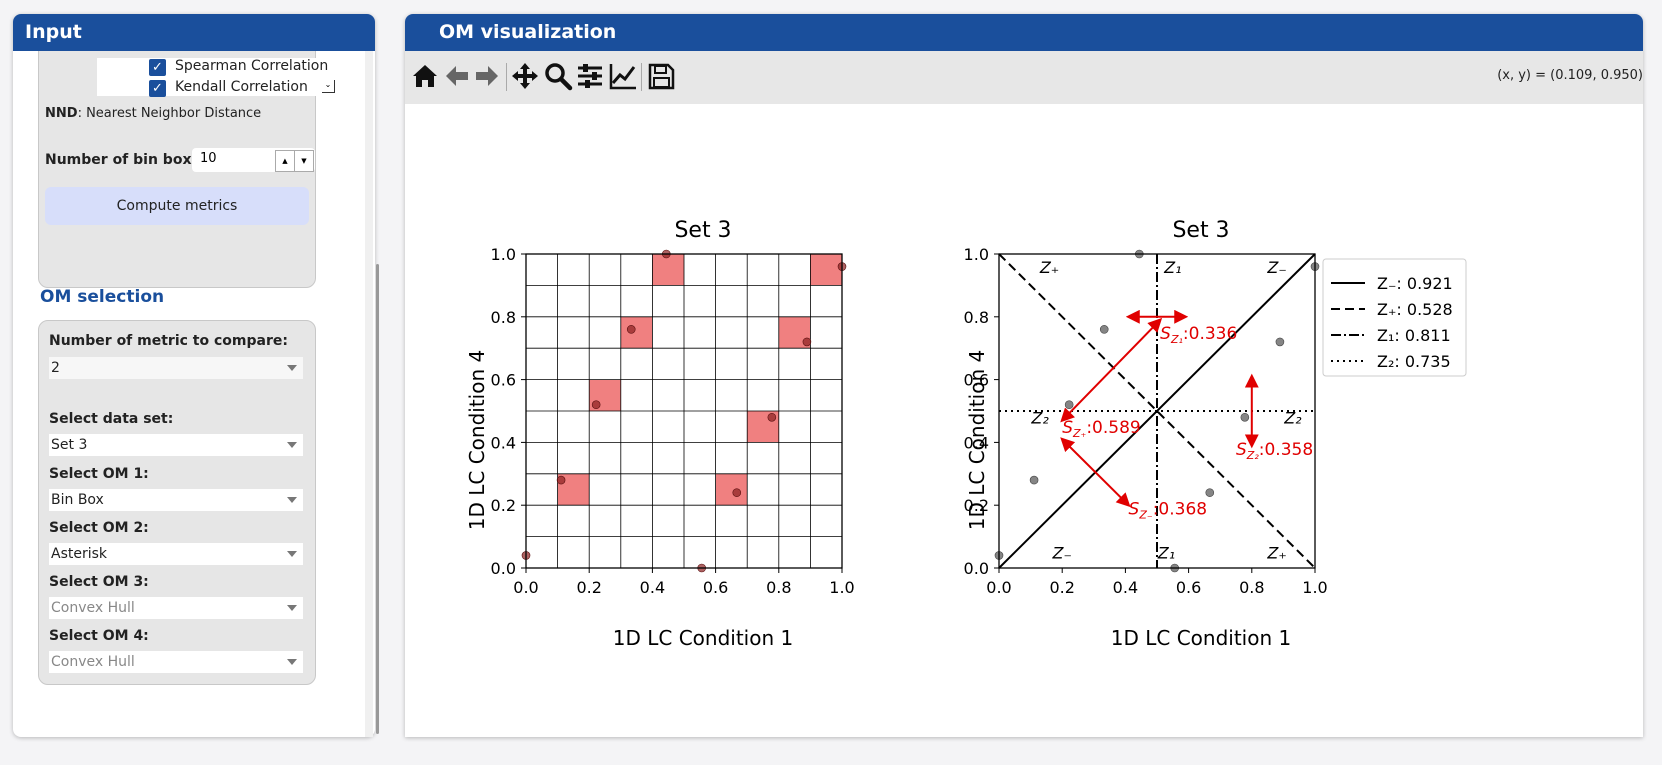  What do you see at coordinates (176, 554) in the screenshot?
I see `om2-select: Asterisk` at bounding box center [176, 554].